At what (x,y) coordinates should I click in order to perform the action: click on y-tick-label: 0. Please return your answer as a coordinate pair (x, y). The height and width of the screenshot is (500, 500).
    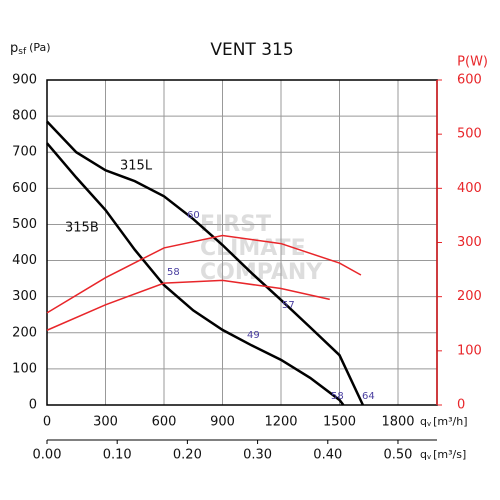
    Looking at the image, I should click on (33, 405).